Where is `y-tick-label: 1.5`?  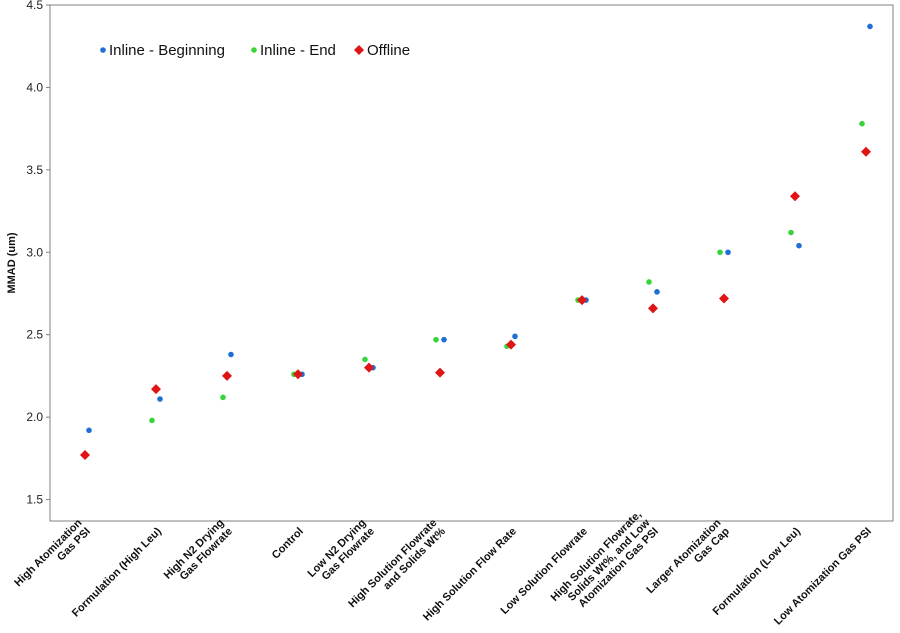
y-tick-label: 1.5 is located at coordinates (34, 500).